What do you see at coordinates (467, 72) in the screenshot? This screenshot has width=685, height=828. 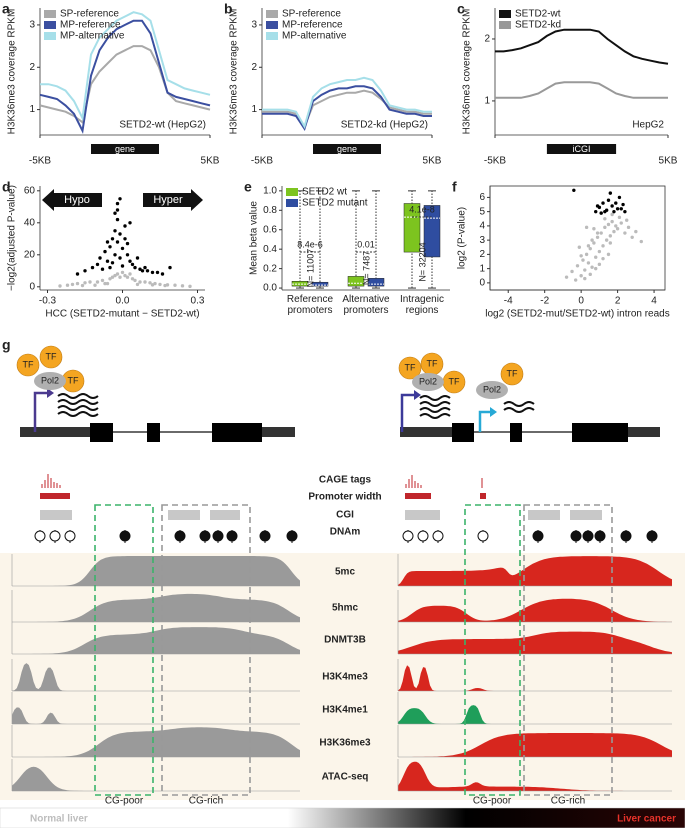 I see `y-axis-label: H3K36me3 coverage RPKM` at bounding box center [467, 72].